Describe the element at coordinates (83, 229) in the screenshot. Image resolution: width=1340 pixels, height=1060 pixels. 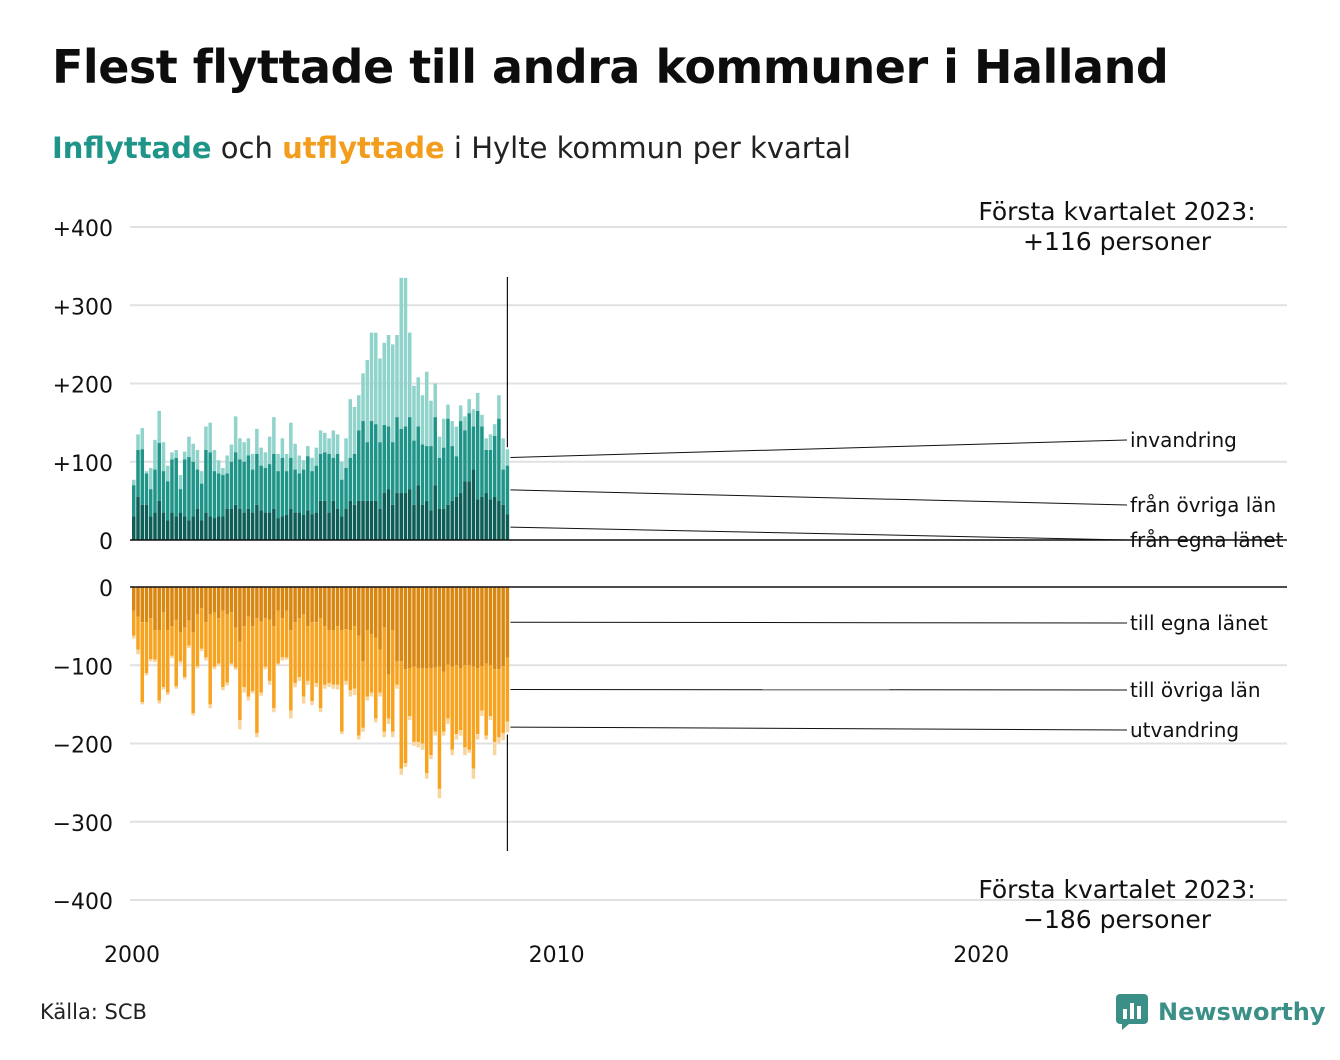
I see `y-tick-label: +400` at that location.